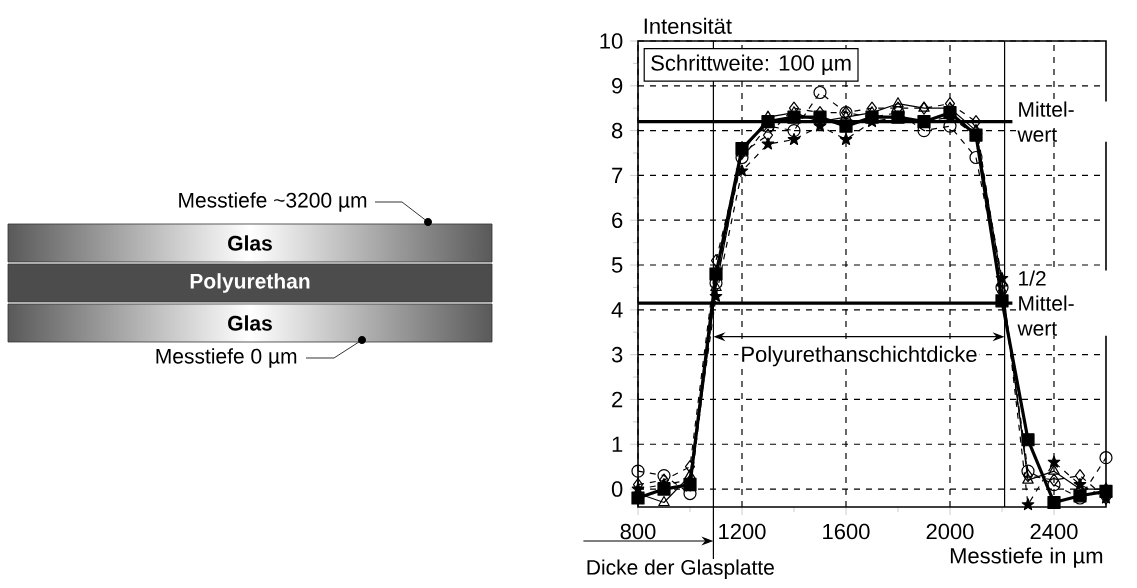 This screenshot has width=1137, height=588. What do you see at coordinates (617, 130) in the screenshot?
I see `y-tick-label: 8` at bounding box center [617, 130].